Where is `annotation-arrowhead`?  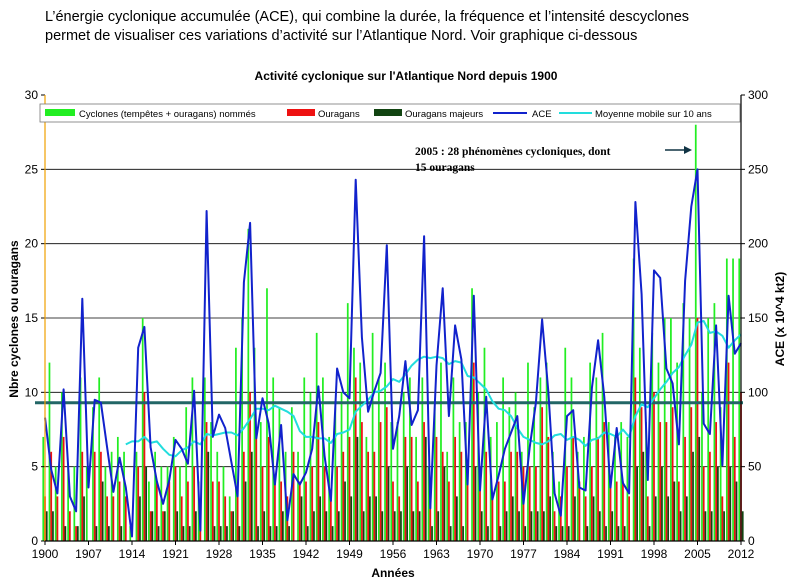
annotation-arrowhead is located at coordinates (688, 150).